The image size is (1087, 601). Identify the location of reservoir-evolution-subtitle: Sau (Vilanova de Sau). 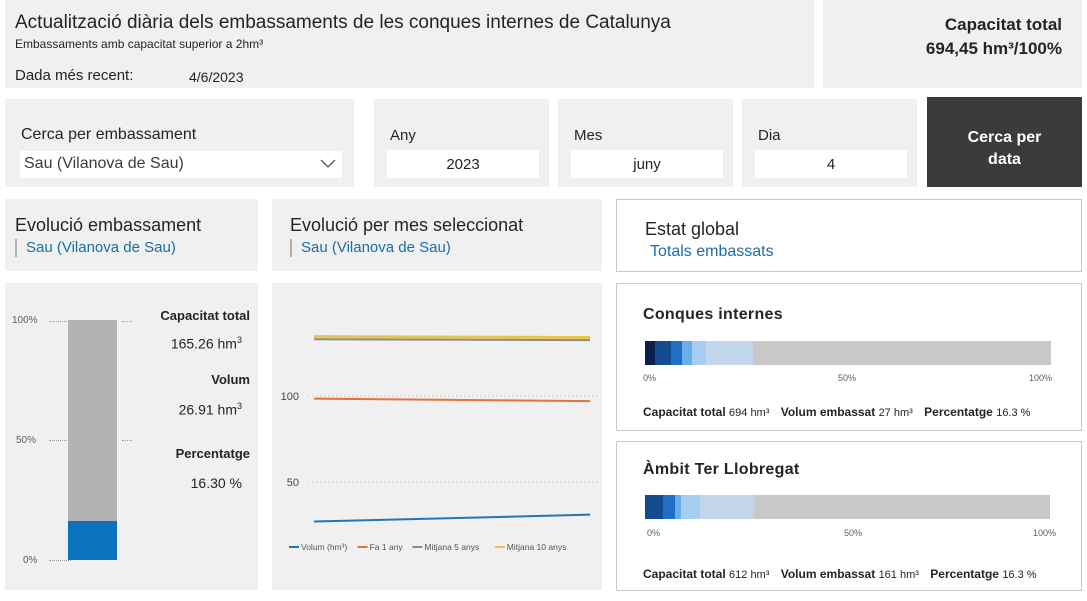
(95, 248).